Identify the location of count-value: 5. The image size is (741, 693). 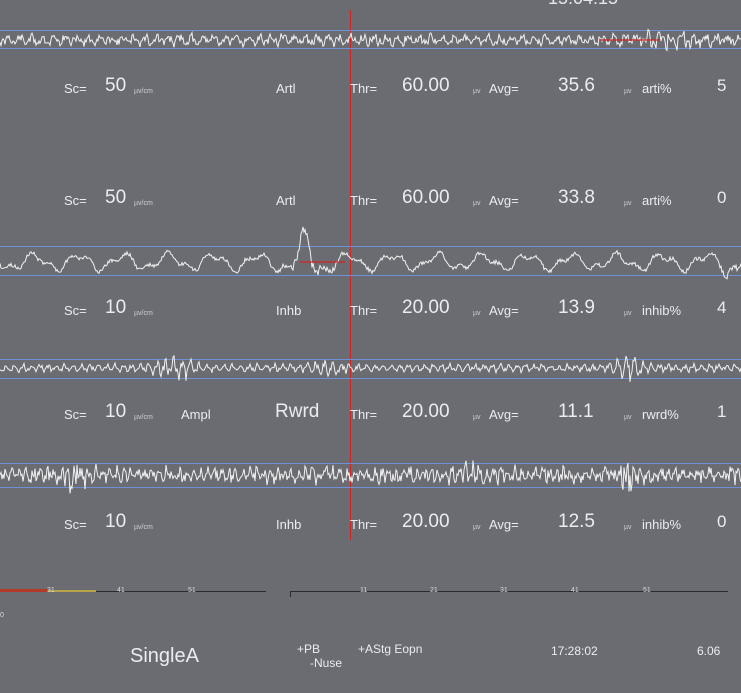
(722, 85).